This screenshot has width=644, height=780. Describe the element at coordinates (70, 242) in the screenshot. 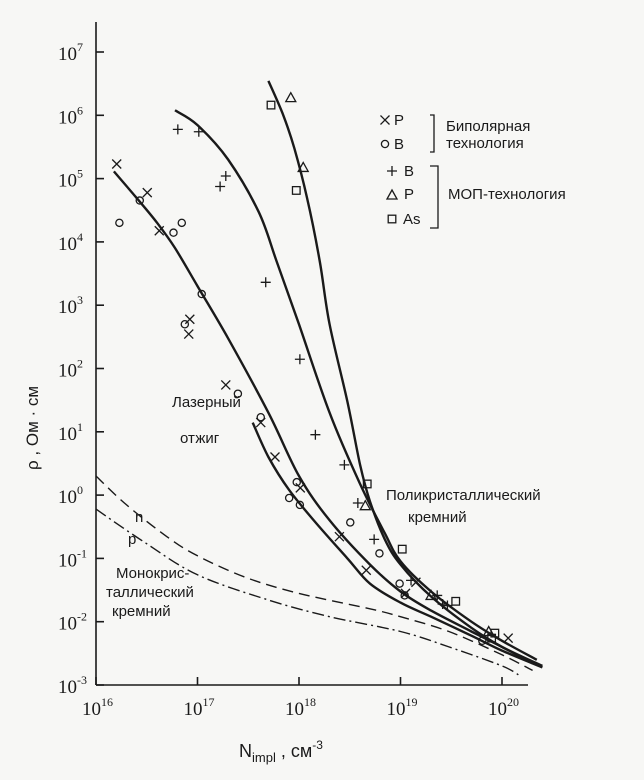

I see `y-tick-label-7: 10⁴` at that location.